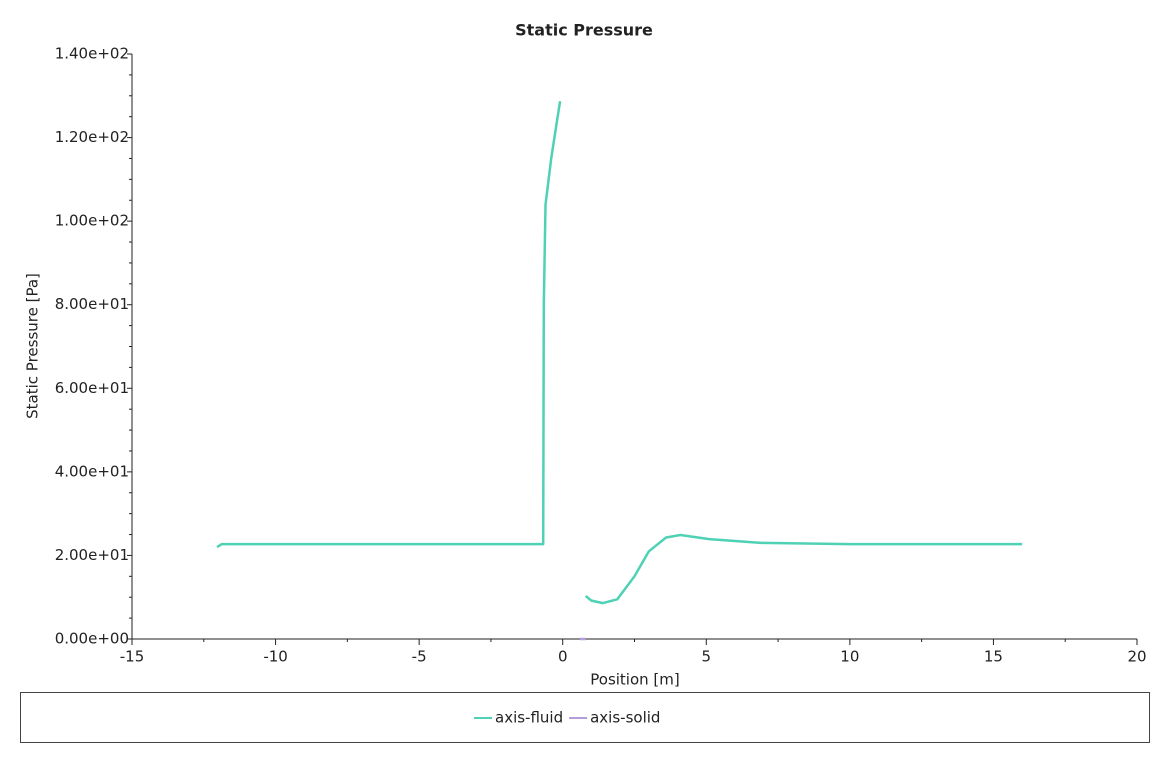 This screenshot has height=767, width=1170. I want to click on x-tick-label: 10, so click(849, 657).